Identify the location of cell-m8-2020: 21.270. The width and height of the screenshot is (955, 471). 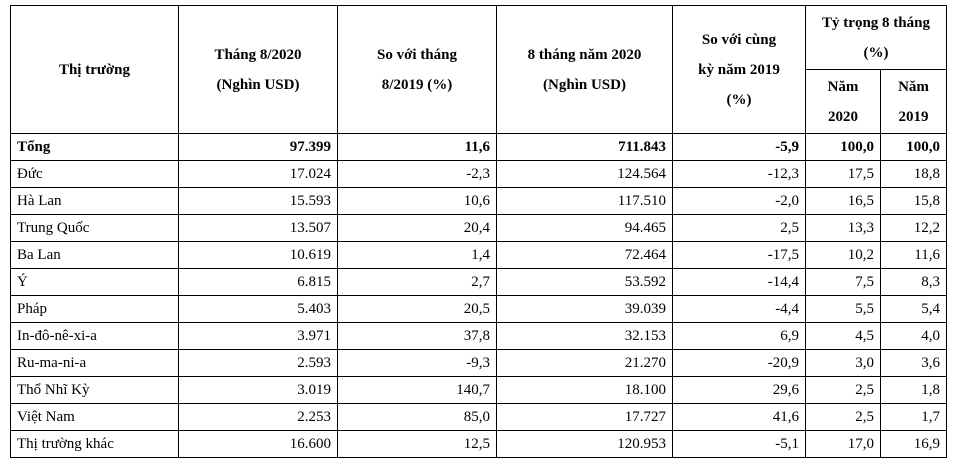
(584, 363).